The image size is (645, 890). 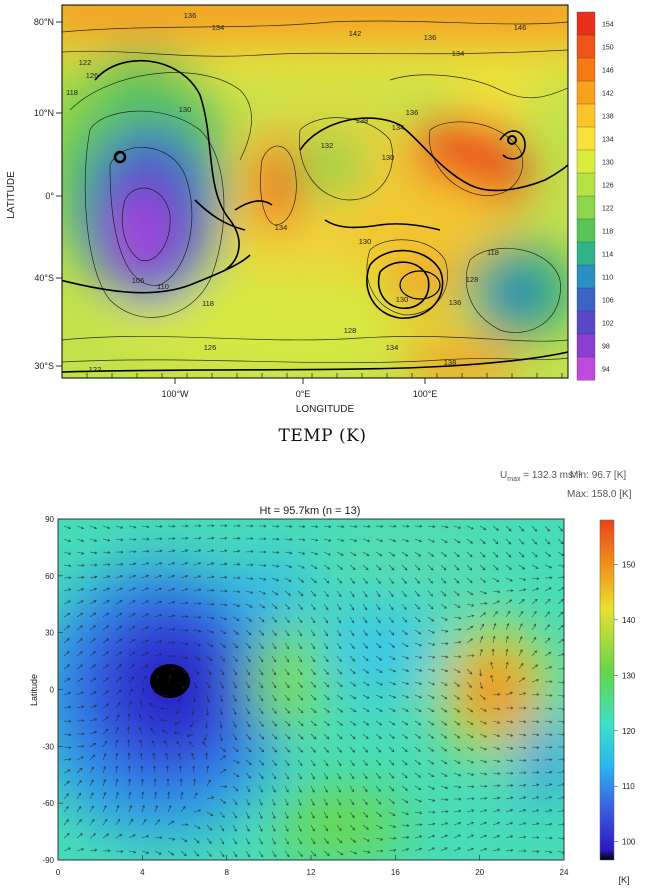 I want to click on top-contour-label: 142, so click(x=355, y=33).